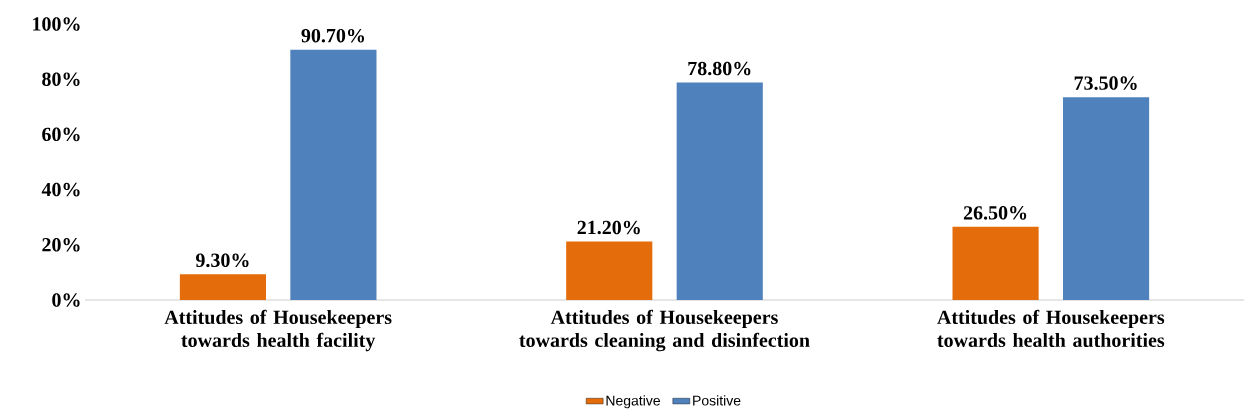 This screenshot has height=412, width=1244. Describe the element at coordinates (1105, 83) in the screenshot. I see `data-label: 73.50%` at that location.